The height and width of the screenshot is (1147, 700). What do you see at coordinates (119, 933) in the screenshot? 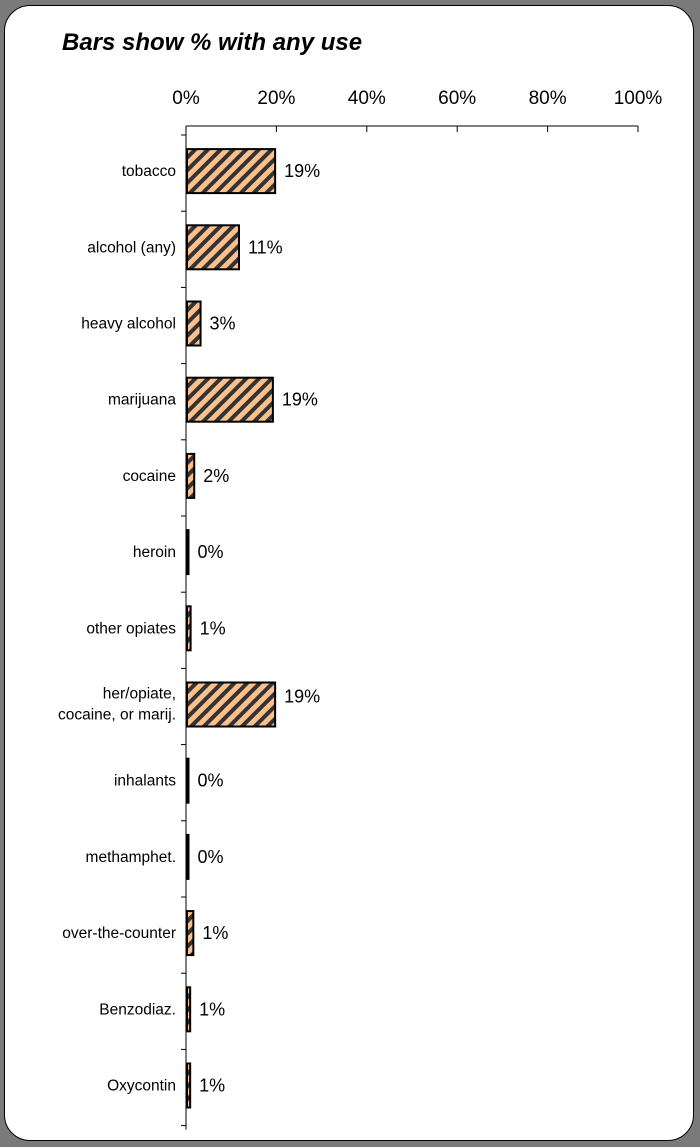
I see `category-label: over-the-counter` at bounding box center [119, 933].